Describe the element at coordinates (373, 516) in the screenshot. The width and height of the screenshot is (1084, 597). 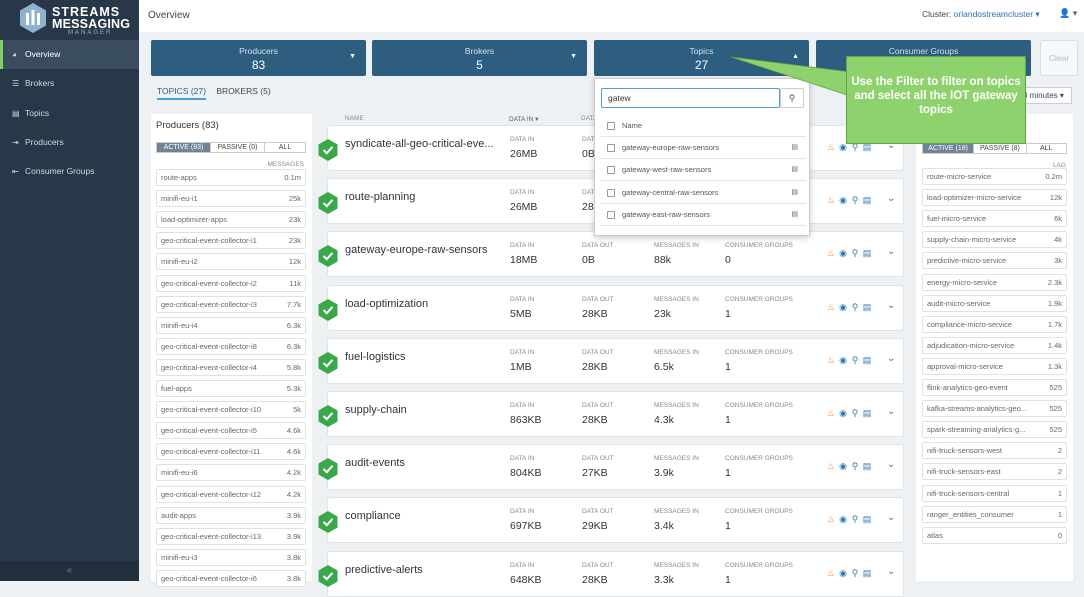
I see `topic-name: compliance` at that location.